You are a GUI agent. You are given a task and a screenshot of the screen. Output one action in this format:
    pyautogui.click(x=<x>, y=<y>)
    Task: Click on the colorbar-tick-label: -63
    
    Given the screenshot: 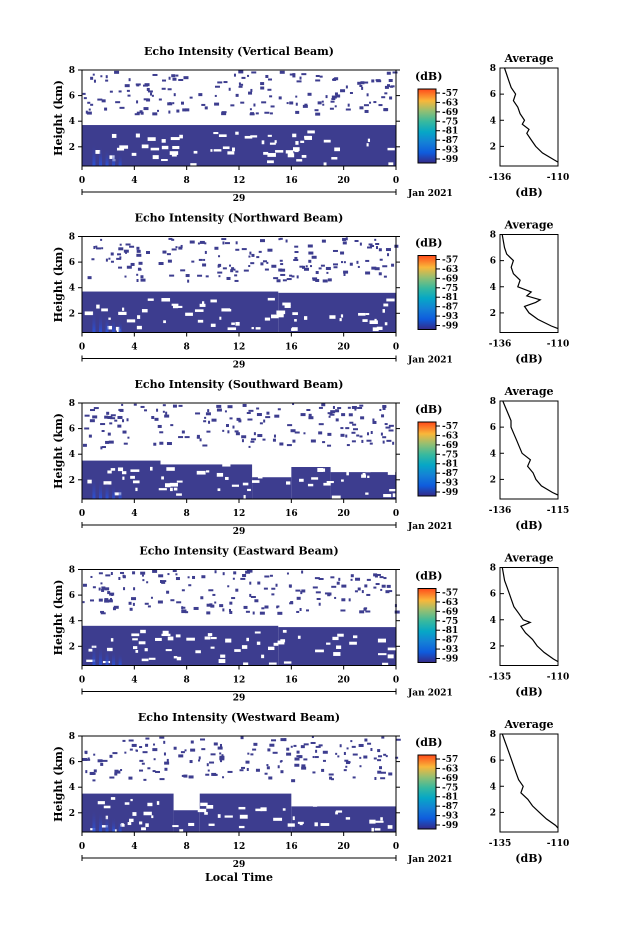 What is the action you would take?
    pyautogui.click(x=450, y=769)
    